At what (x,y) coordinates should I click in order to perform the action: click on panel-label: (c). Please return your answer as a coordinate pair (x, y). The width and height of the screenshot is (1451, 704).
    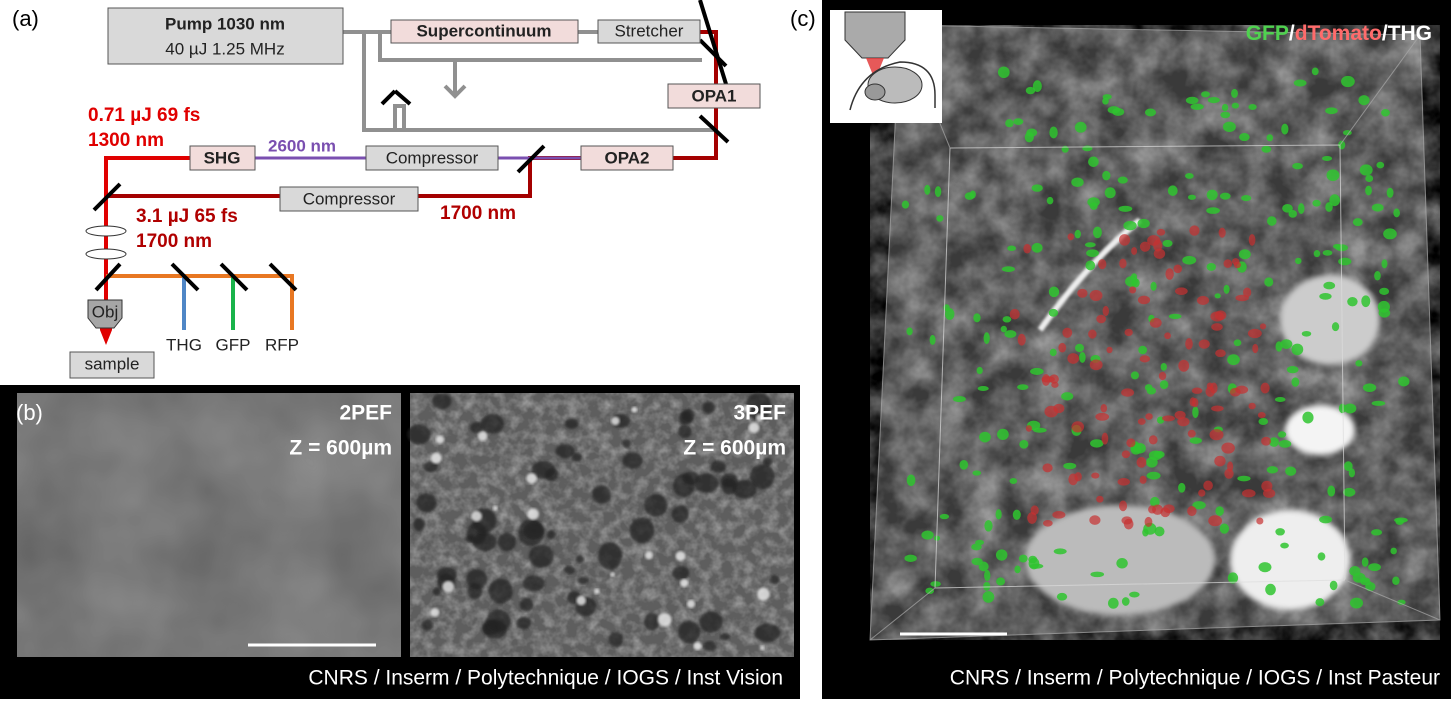
    Looking at the image, I should click on (803, 18).